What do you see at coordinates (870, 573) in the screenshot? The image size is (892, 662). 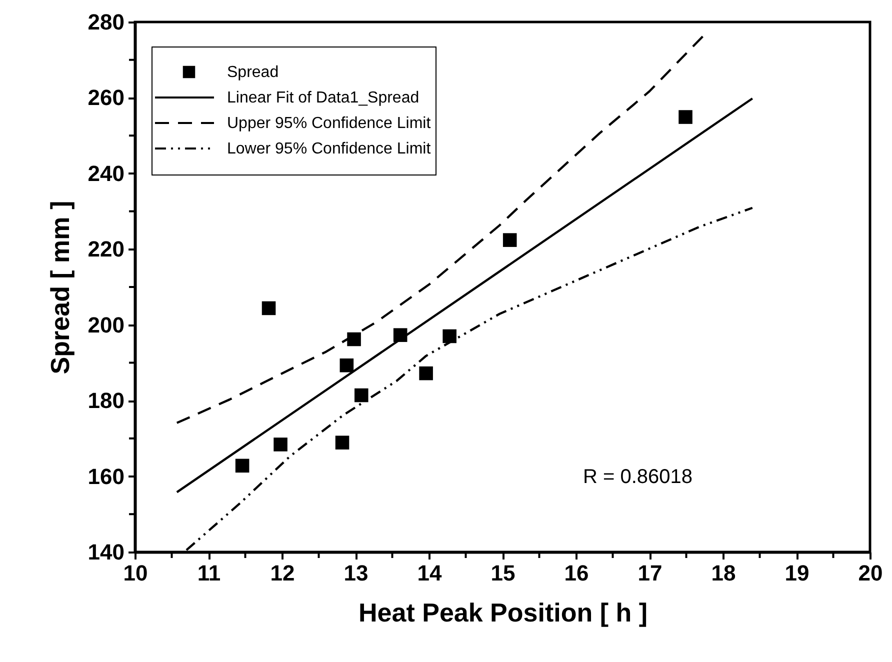 I see `x-tick-label: 20` at bounding box center [870, 573].